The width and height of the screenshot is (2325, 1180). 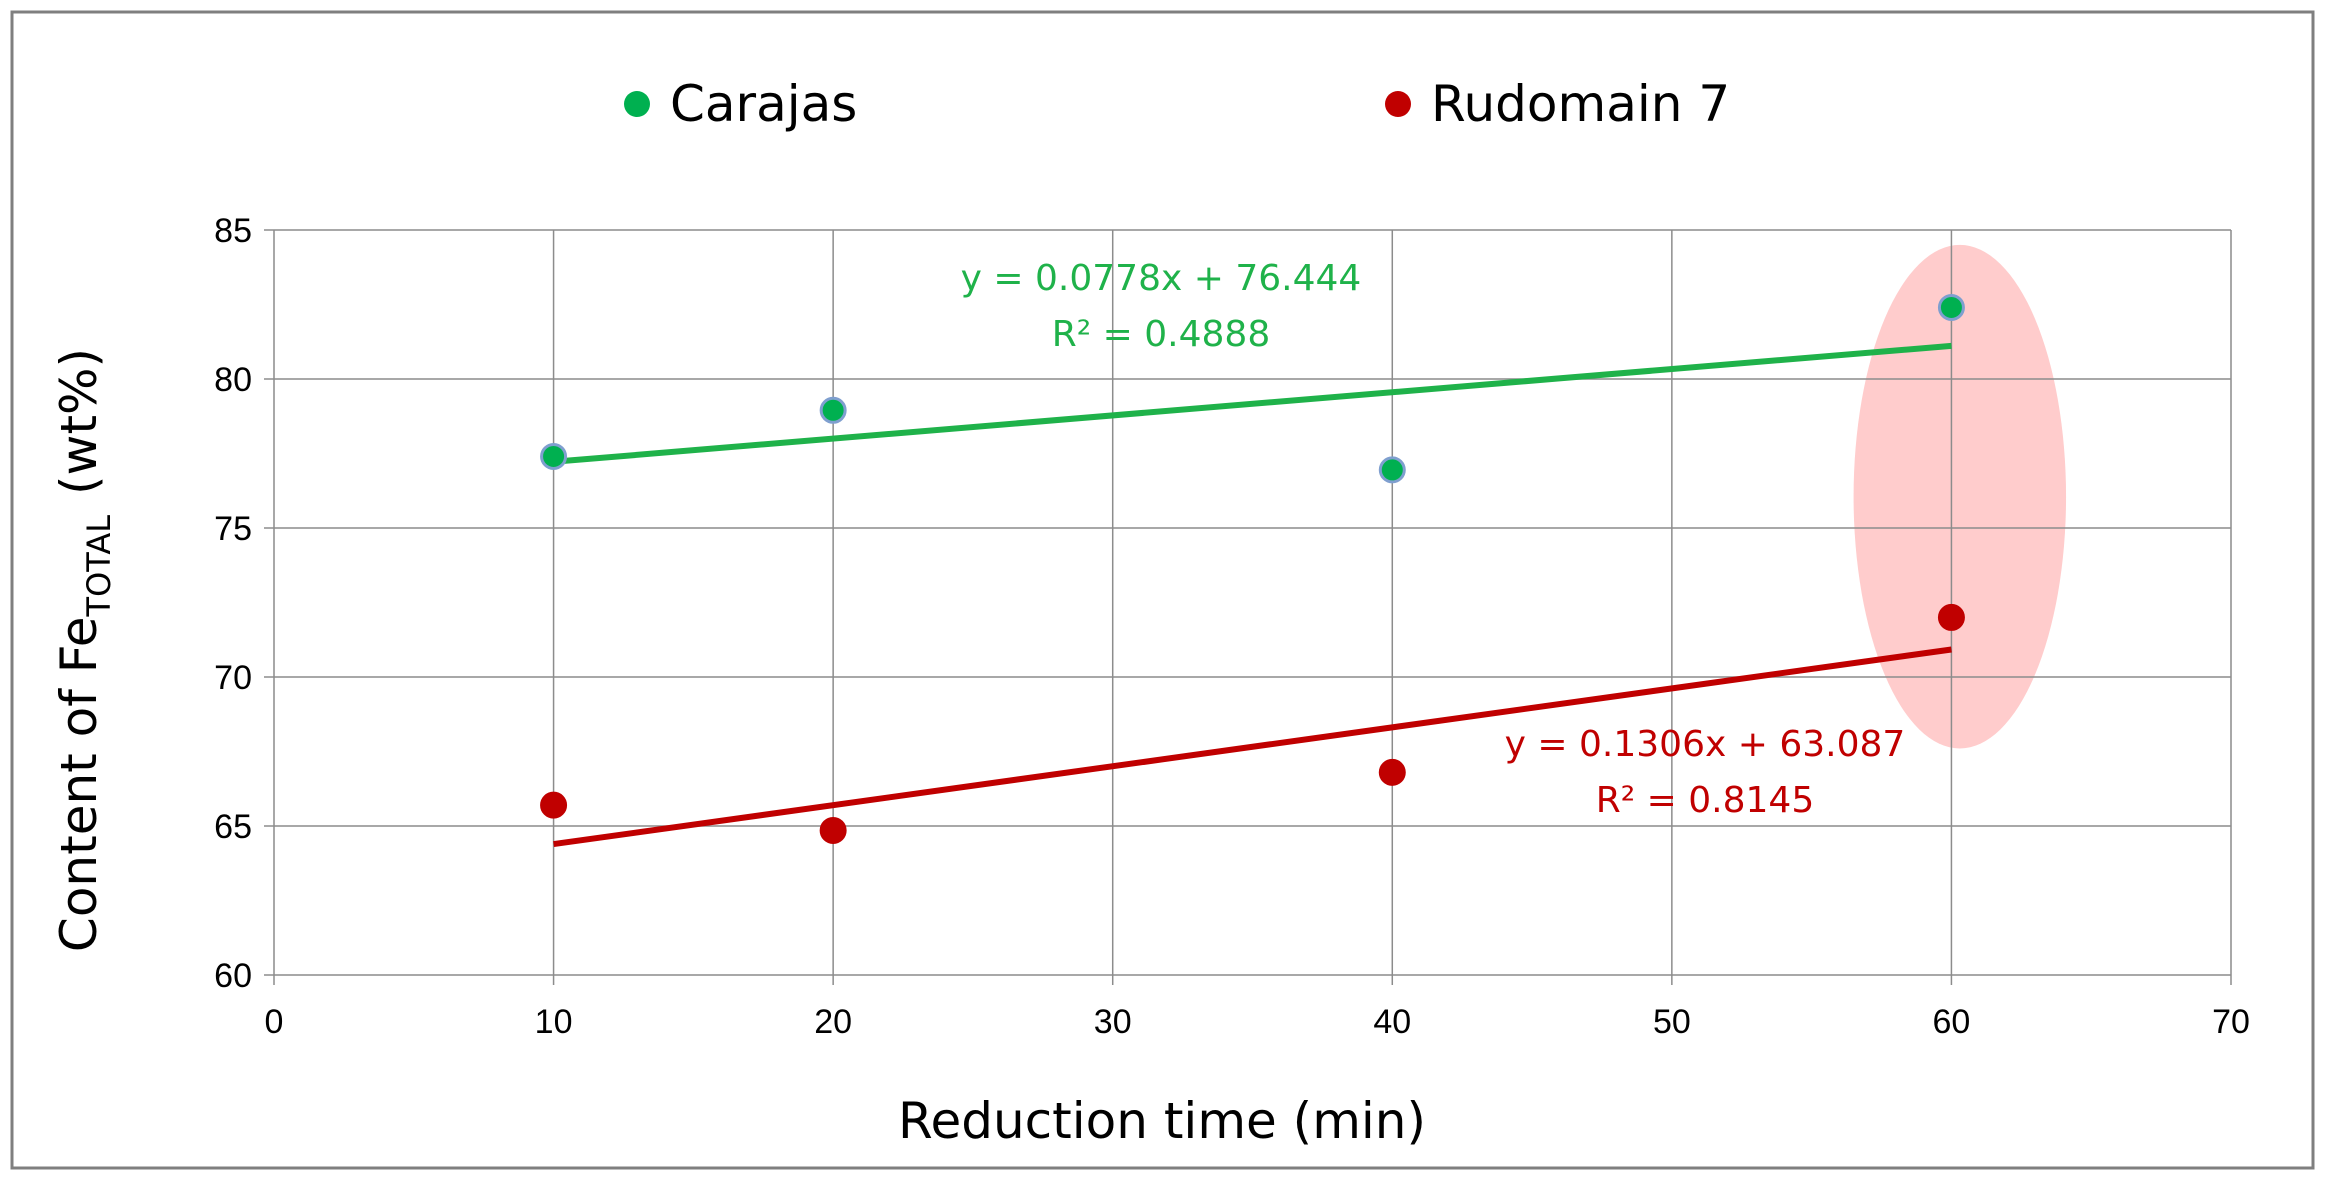 What do you see at coordinates (1580, 104) in the screenshot?
I see `legend-label-rudomain-7: Rudomain 7` at bounding box center [1580, 104].